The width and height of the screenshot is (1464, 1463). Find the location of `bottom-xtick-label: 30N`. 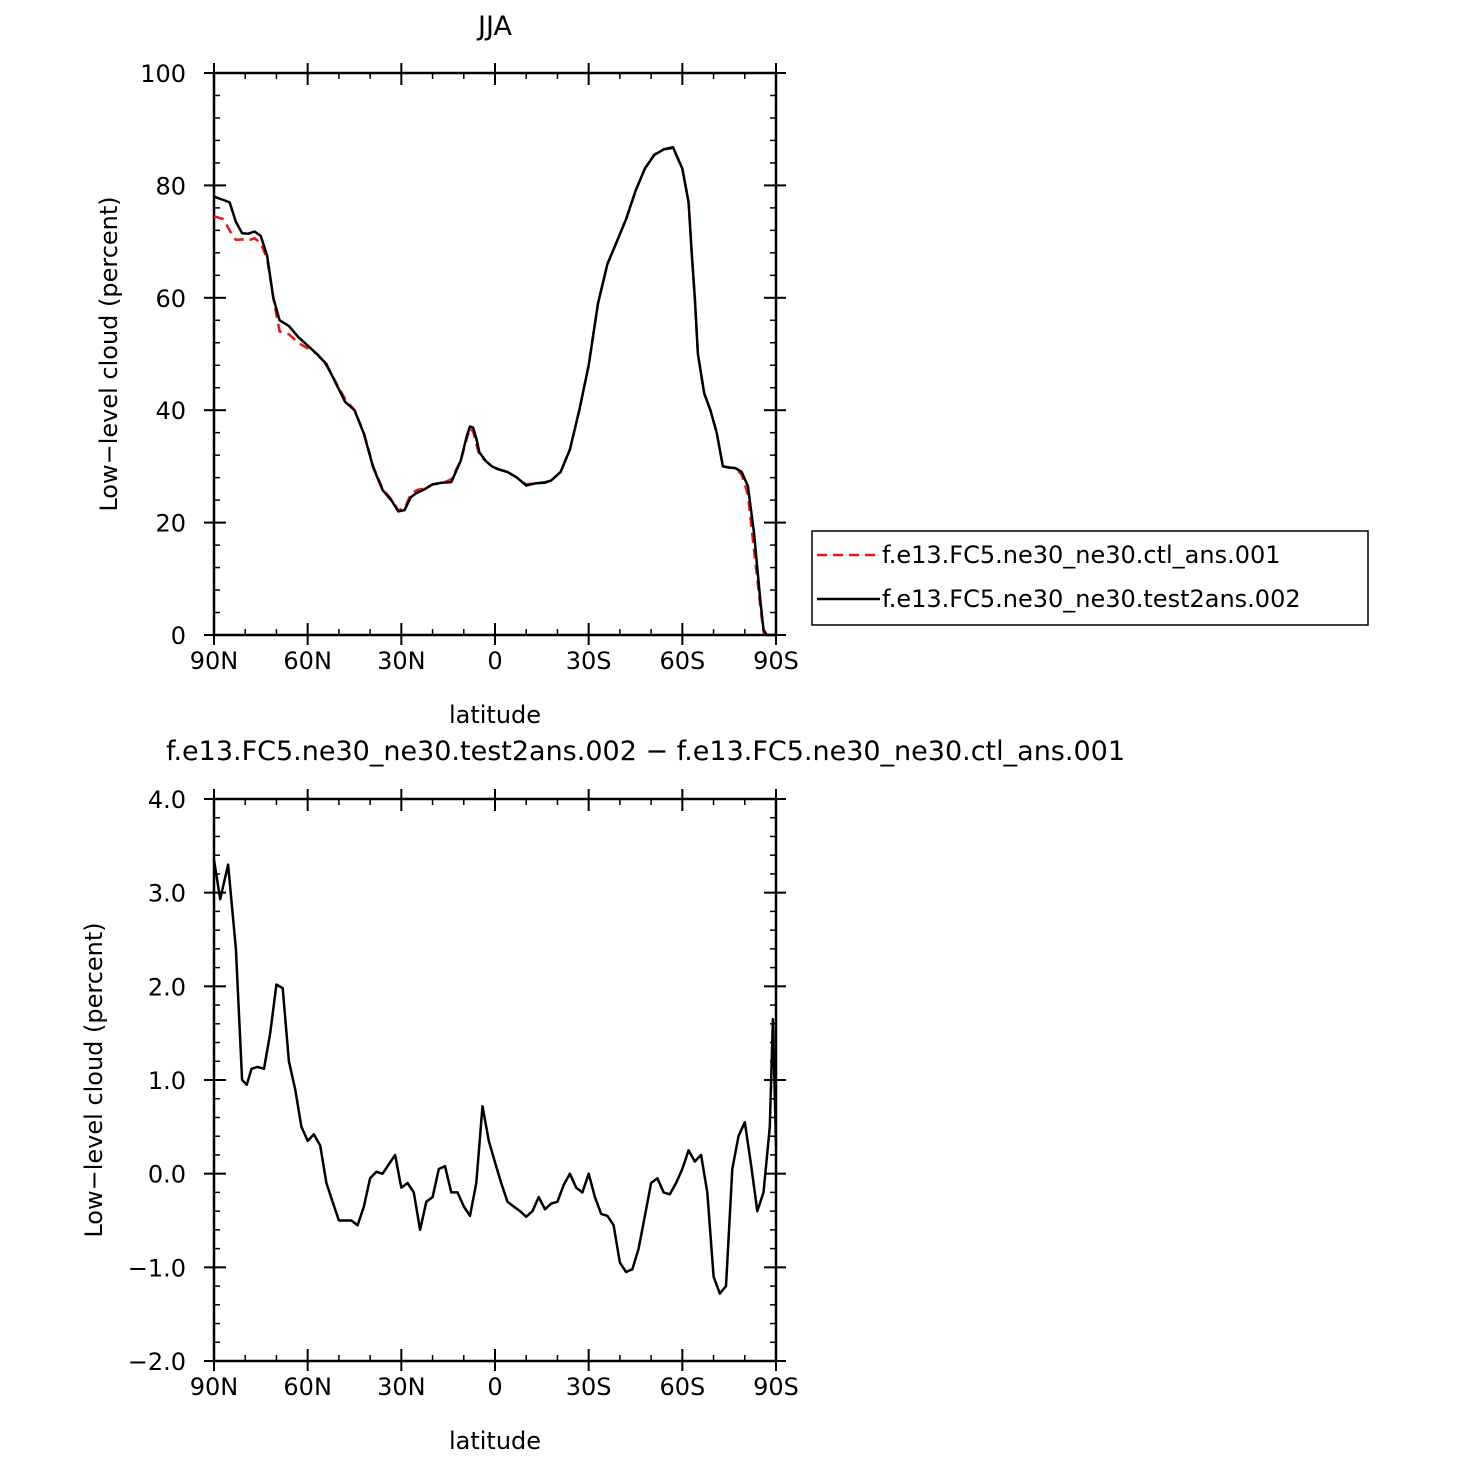

bottom-xtick-label: 30N is located at coordinates (401, 1387).